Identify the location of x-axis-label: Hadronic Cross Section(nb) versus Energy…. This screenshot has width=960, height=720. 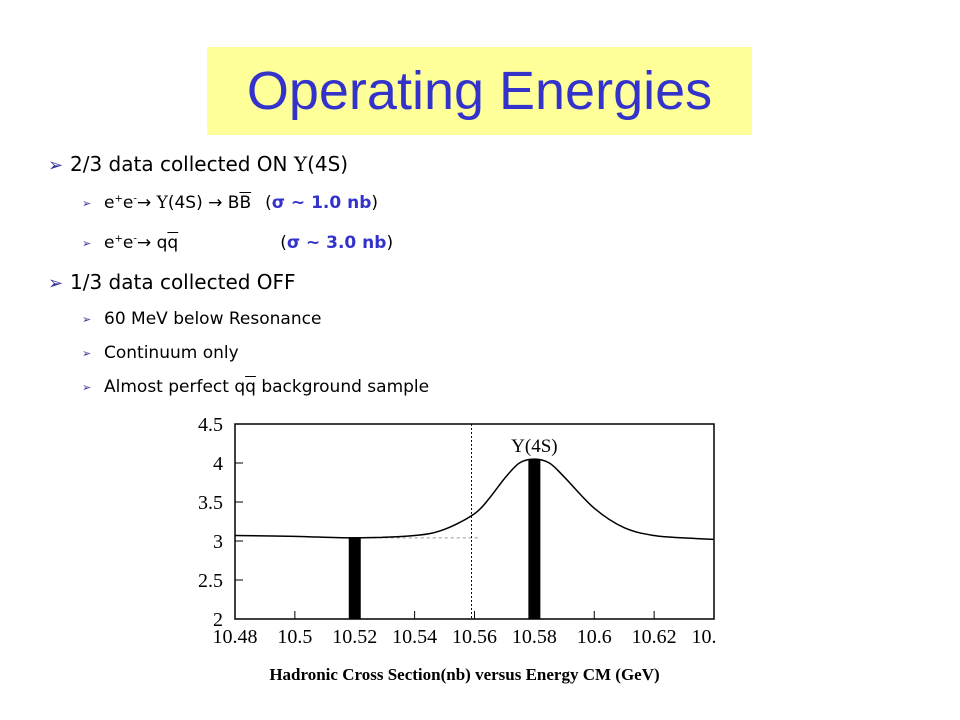
(464, 674).